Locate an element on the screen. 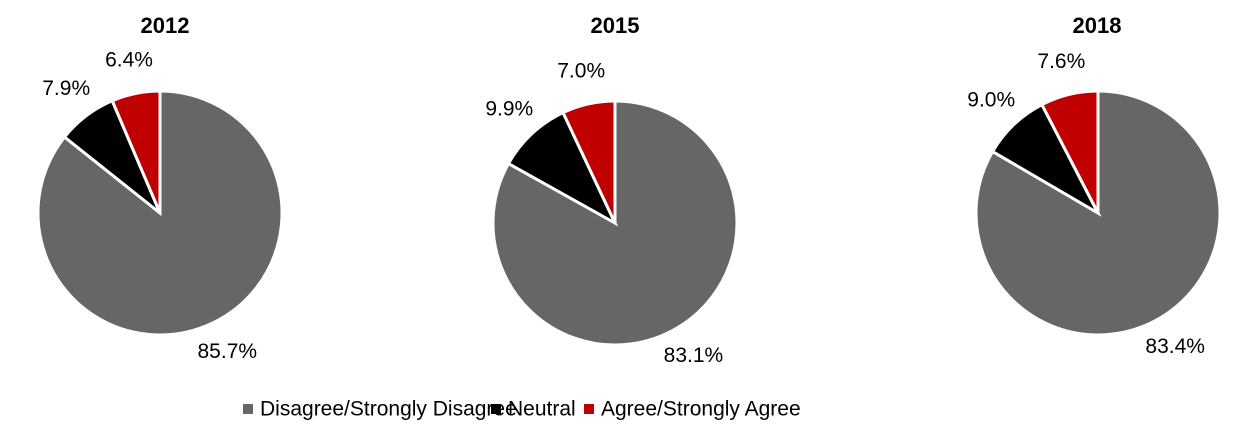  chart-title: 2012 is located at coordinates (165, 25).